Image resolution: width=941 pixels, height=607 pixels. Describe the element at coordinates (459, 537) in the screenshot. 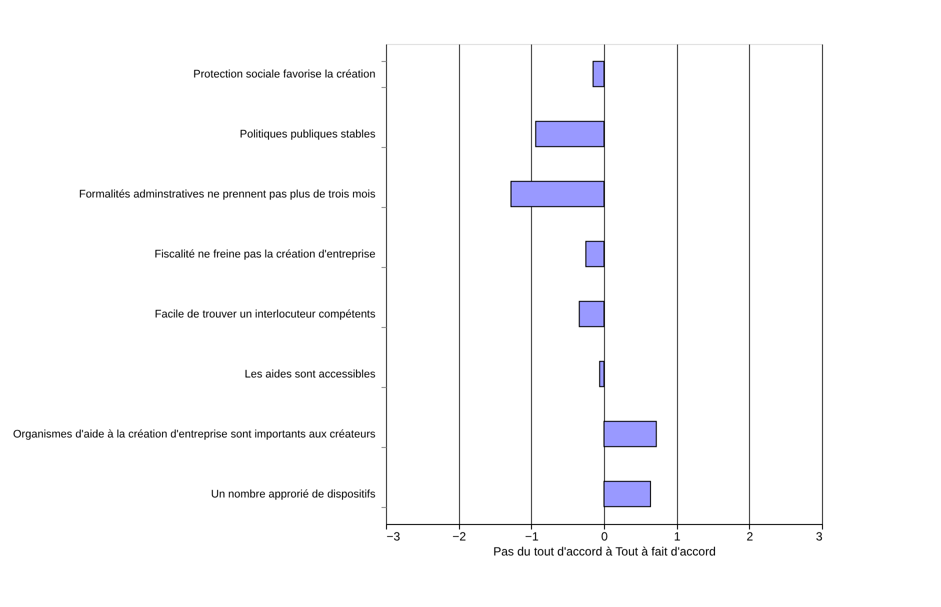

I see `x-tick-label: −2` at that location.